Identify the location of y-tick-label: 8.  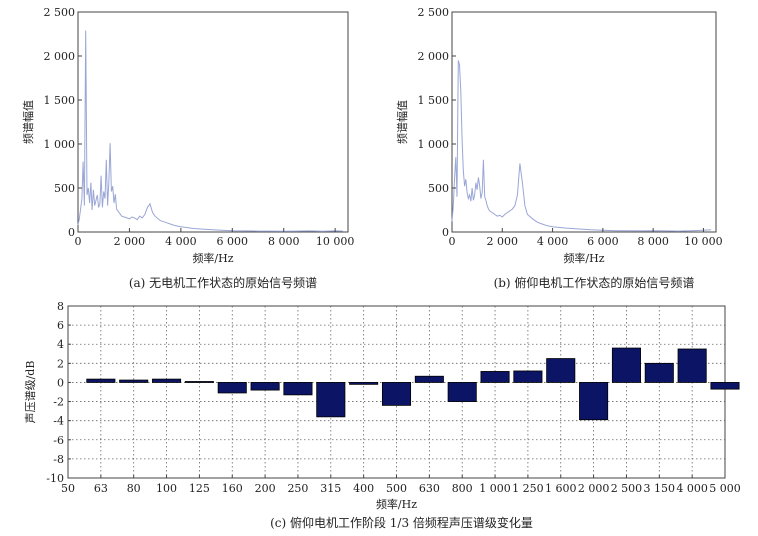
(60, 306).